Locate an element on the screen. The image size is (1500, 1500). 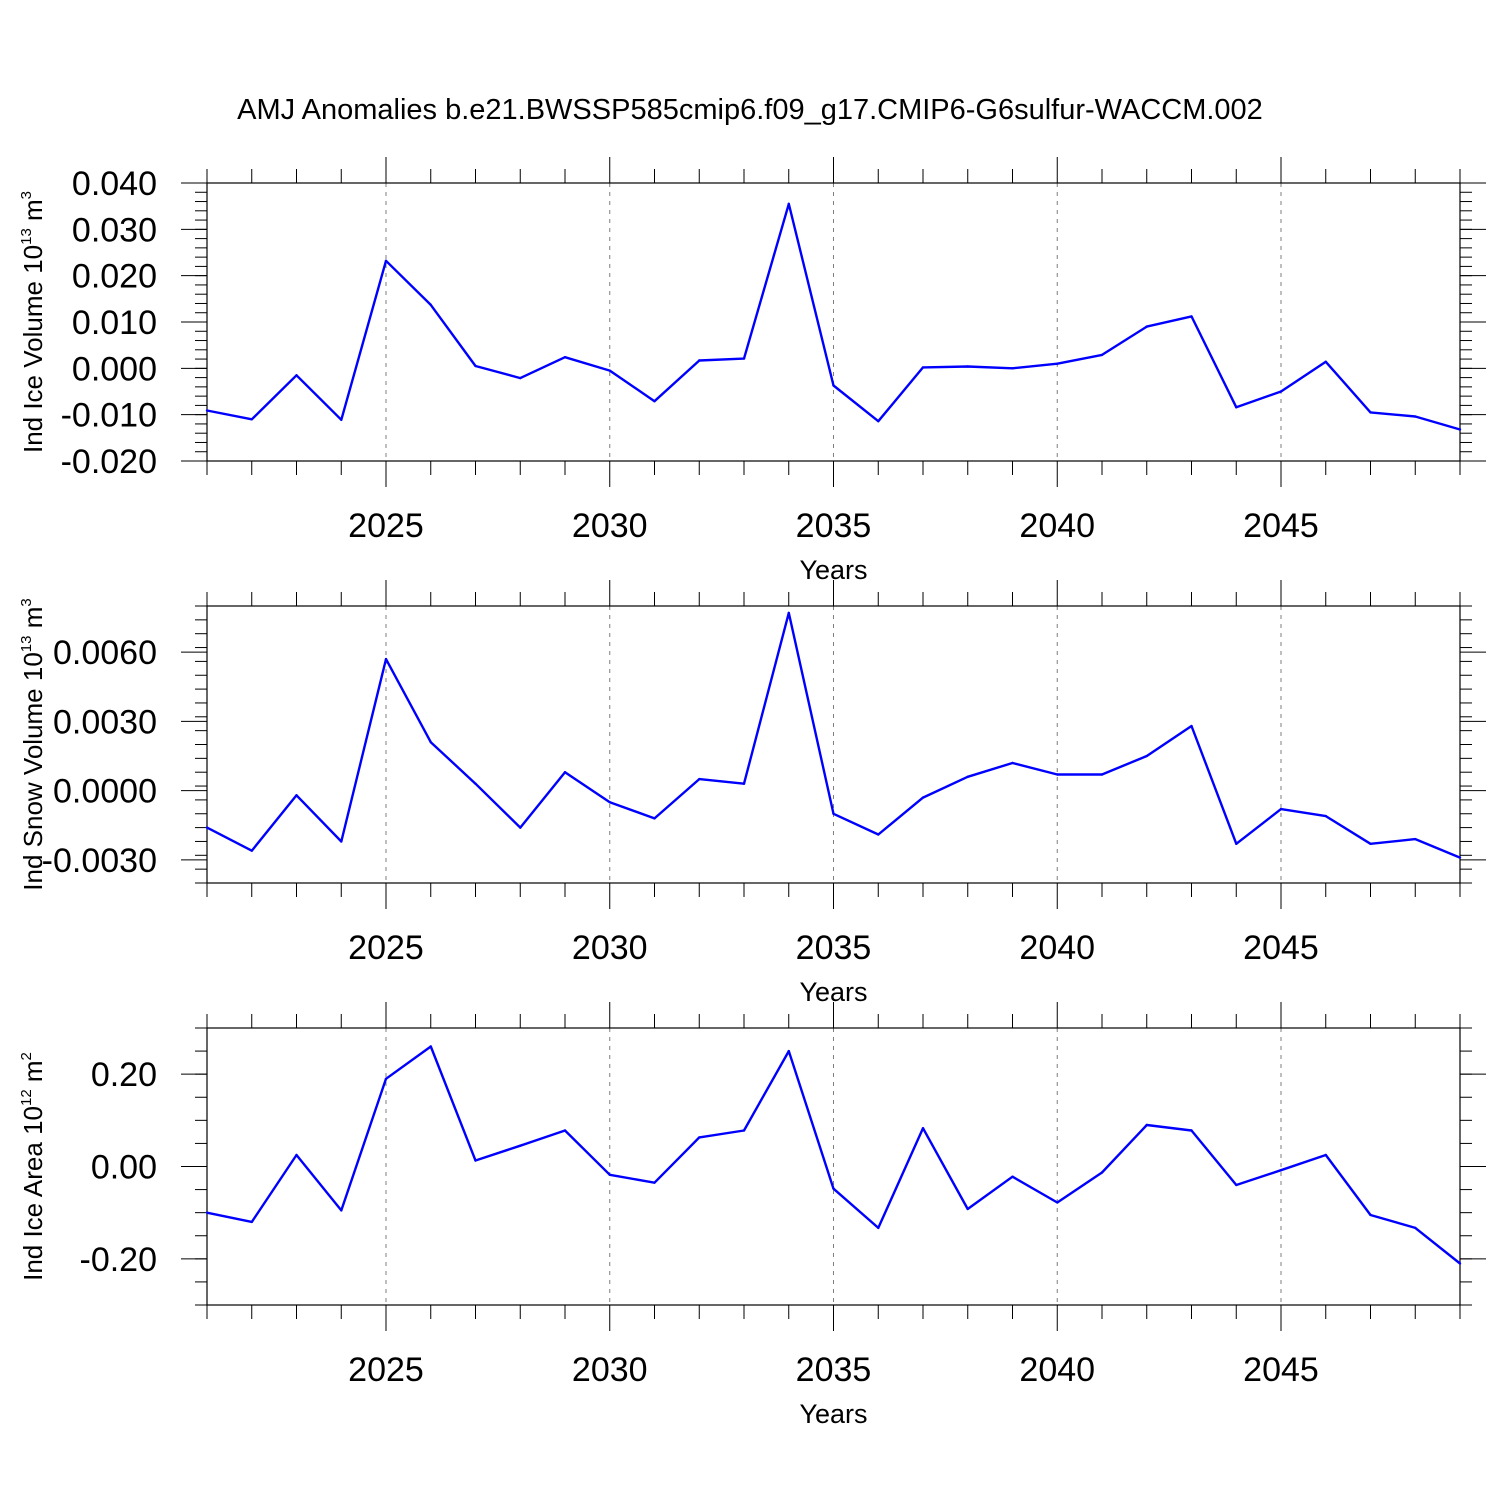
y-axis-label: Ind Snow Volume 1013 m3 is located at coordinates (33, 744).